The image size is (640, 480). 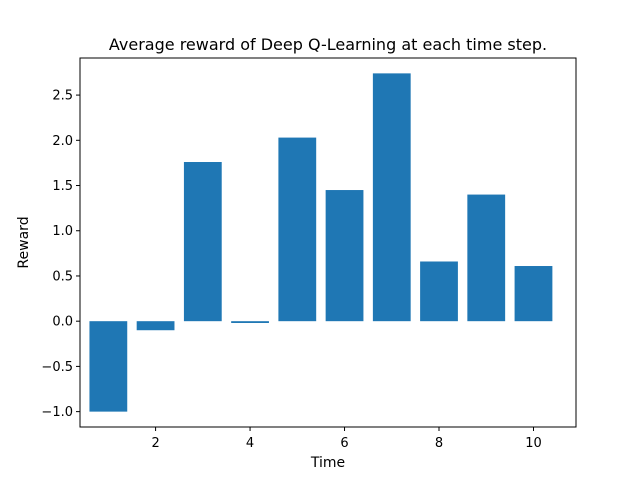 I want to click on x-tick-label: 2, so click(x=155, y=443).